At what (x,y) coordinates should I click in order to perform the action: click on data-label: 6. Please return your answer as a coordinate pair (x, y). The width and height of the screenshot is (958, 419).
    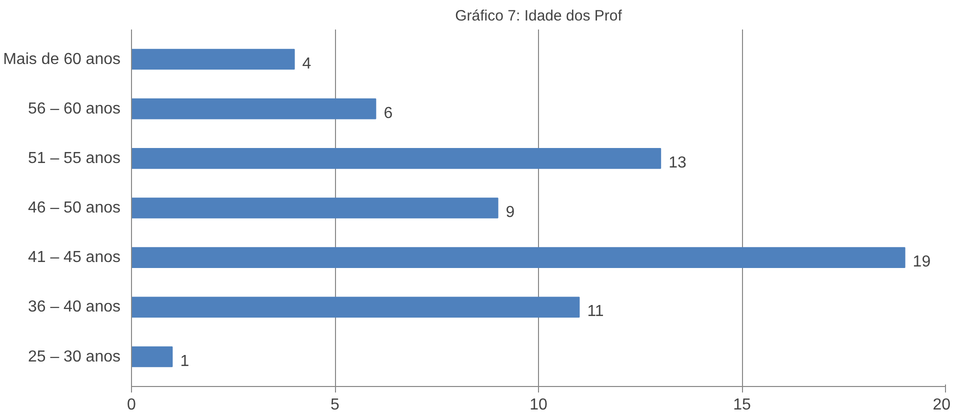
    Looking at the image, I should click on (388, 113).